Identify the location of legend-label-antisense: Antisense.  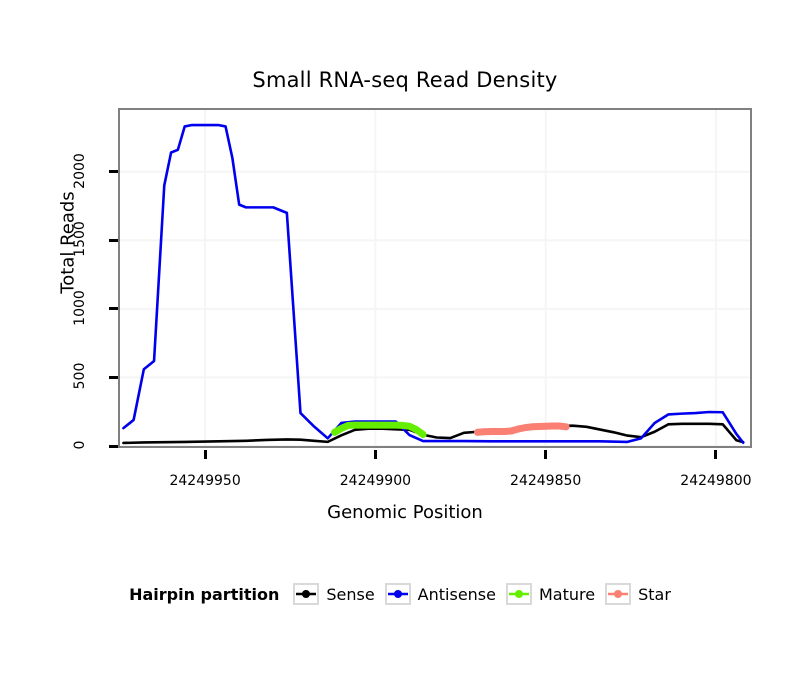
(456, 594).